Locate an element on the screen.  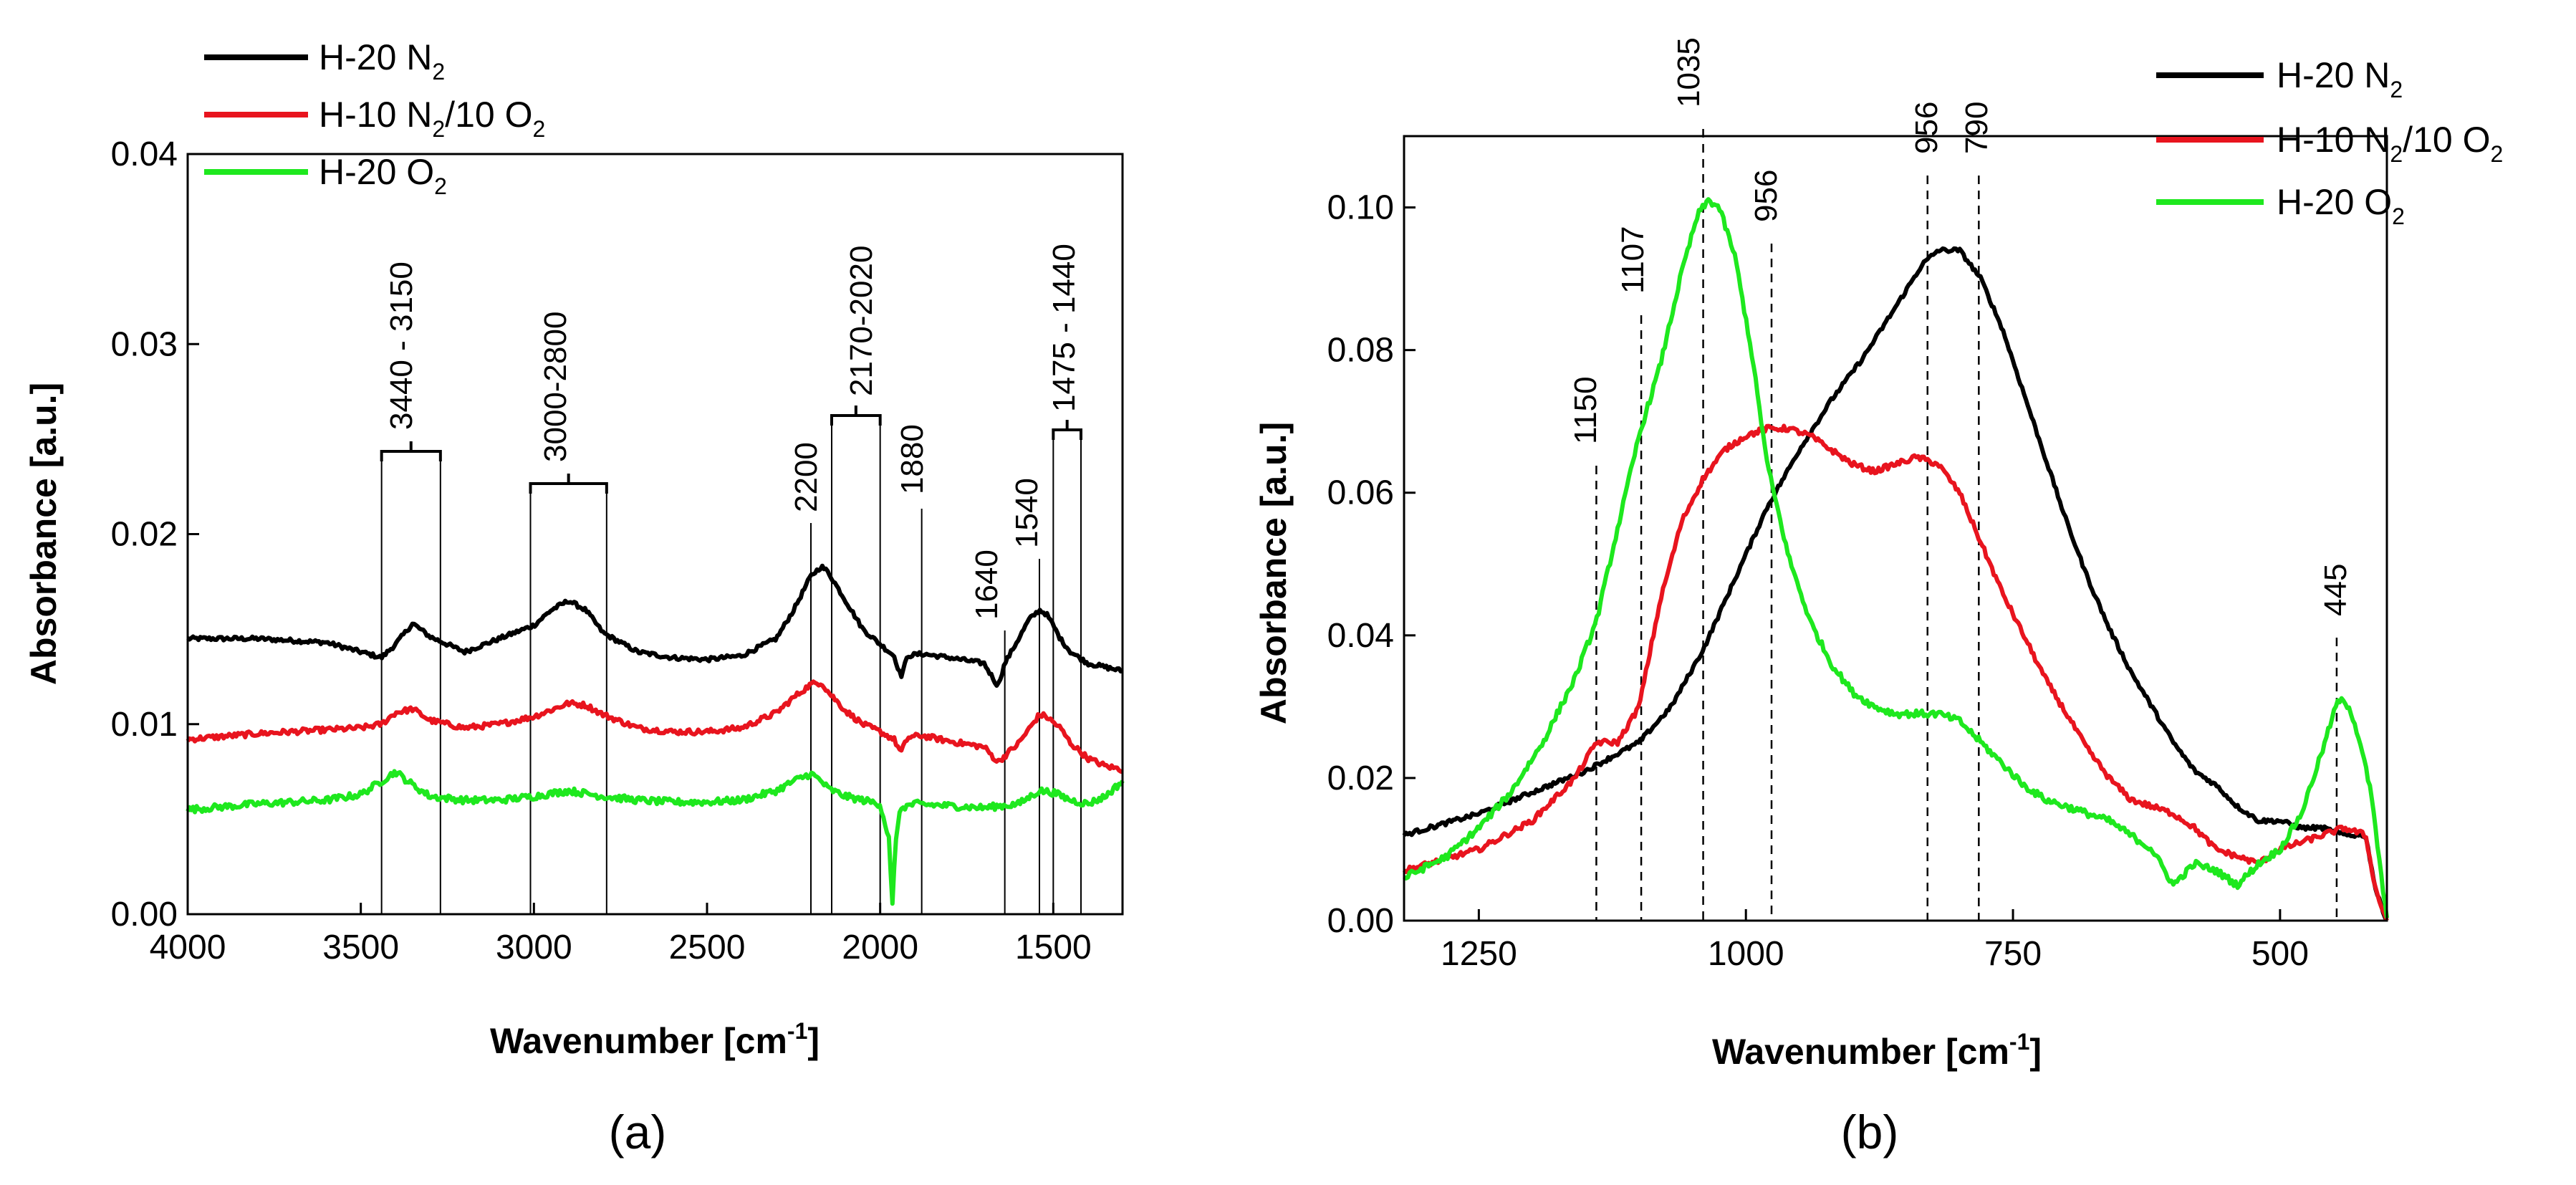
panel-b-xtick-label: 500 is located at coordinates (2280, 954).